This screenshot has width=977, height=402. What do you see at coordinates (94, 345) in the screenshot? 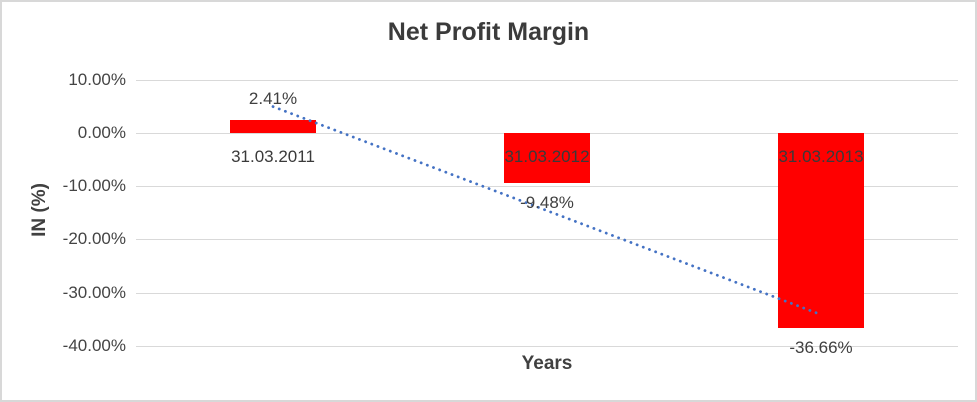
I see `y-axis-tick-label: -40.00%` at bounding box center [94, 345].